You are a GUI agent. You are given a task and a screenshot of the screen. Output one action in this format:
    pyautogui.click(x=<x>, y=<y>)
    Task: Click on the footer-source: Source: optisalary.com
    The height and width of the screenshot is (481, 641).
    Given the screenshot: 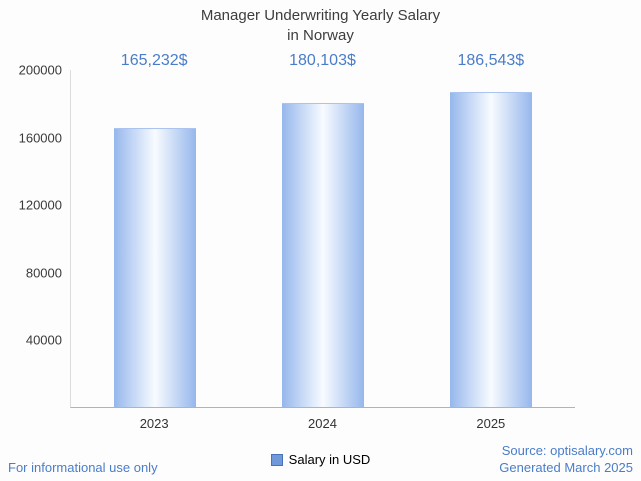 What is the action you would take?
    pyautogui.click(x=567, y=450)
    